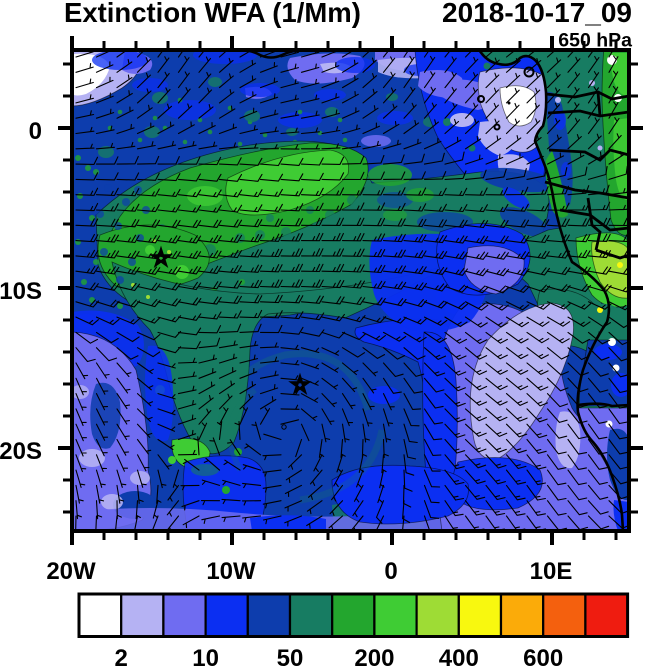  What do you see at coordinates (121, 656) in the screenshot?
I see `svg-text: 2` at bounding box center [121, 656].